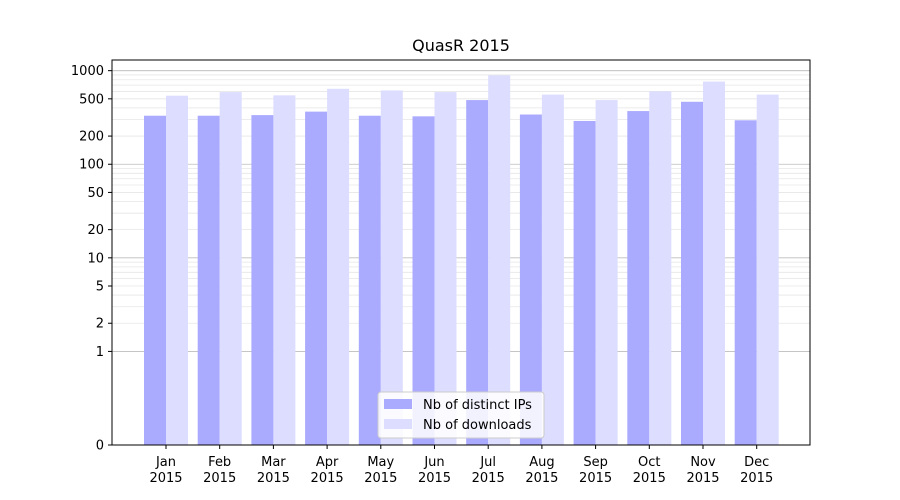 The height and width of the screenshot is (500, 900). Describe the element at coordinates (487, 462) in the screenshot. I see `x-tick-label: Jul` at that location.